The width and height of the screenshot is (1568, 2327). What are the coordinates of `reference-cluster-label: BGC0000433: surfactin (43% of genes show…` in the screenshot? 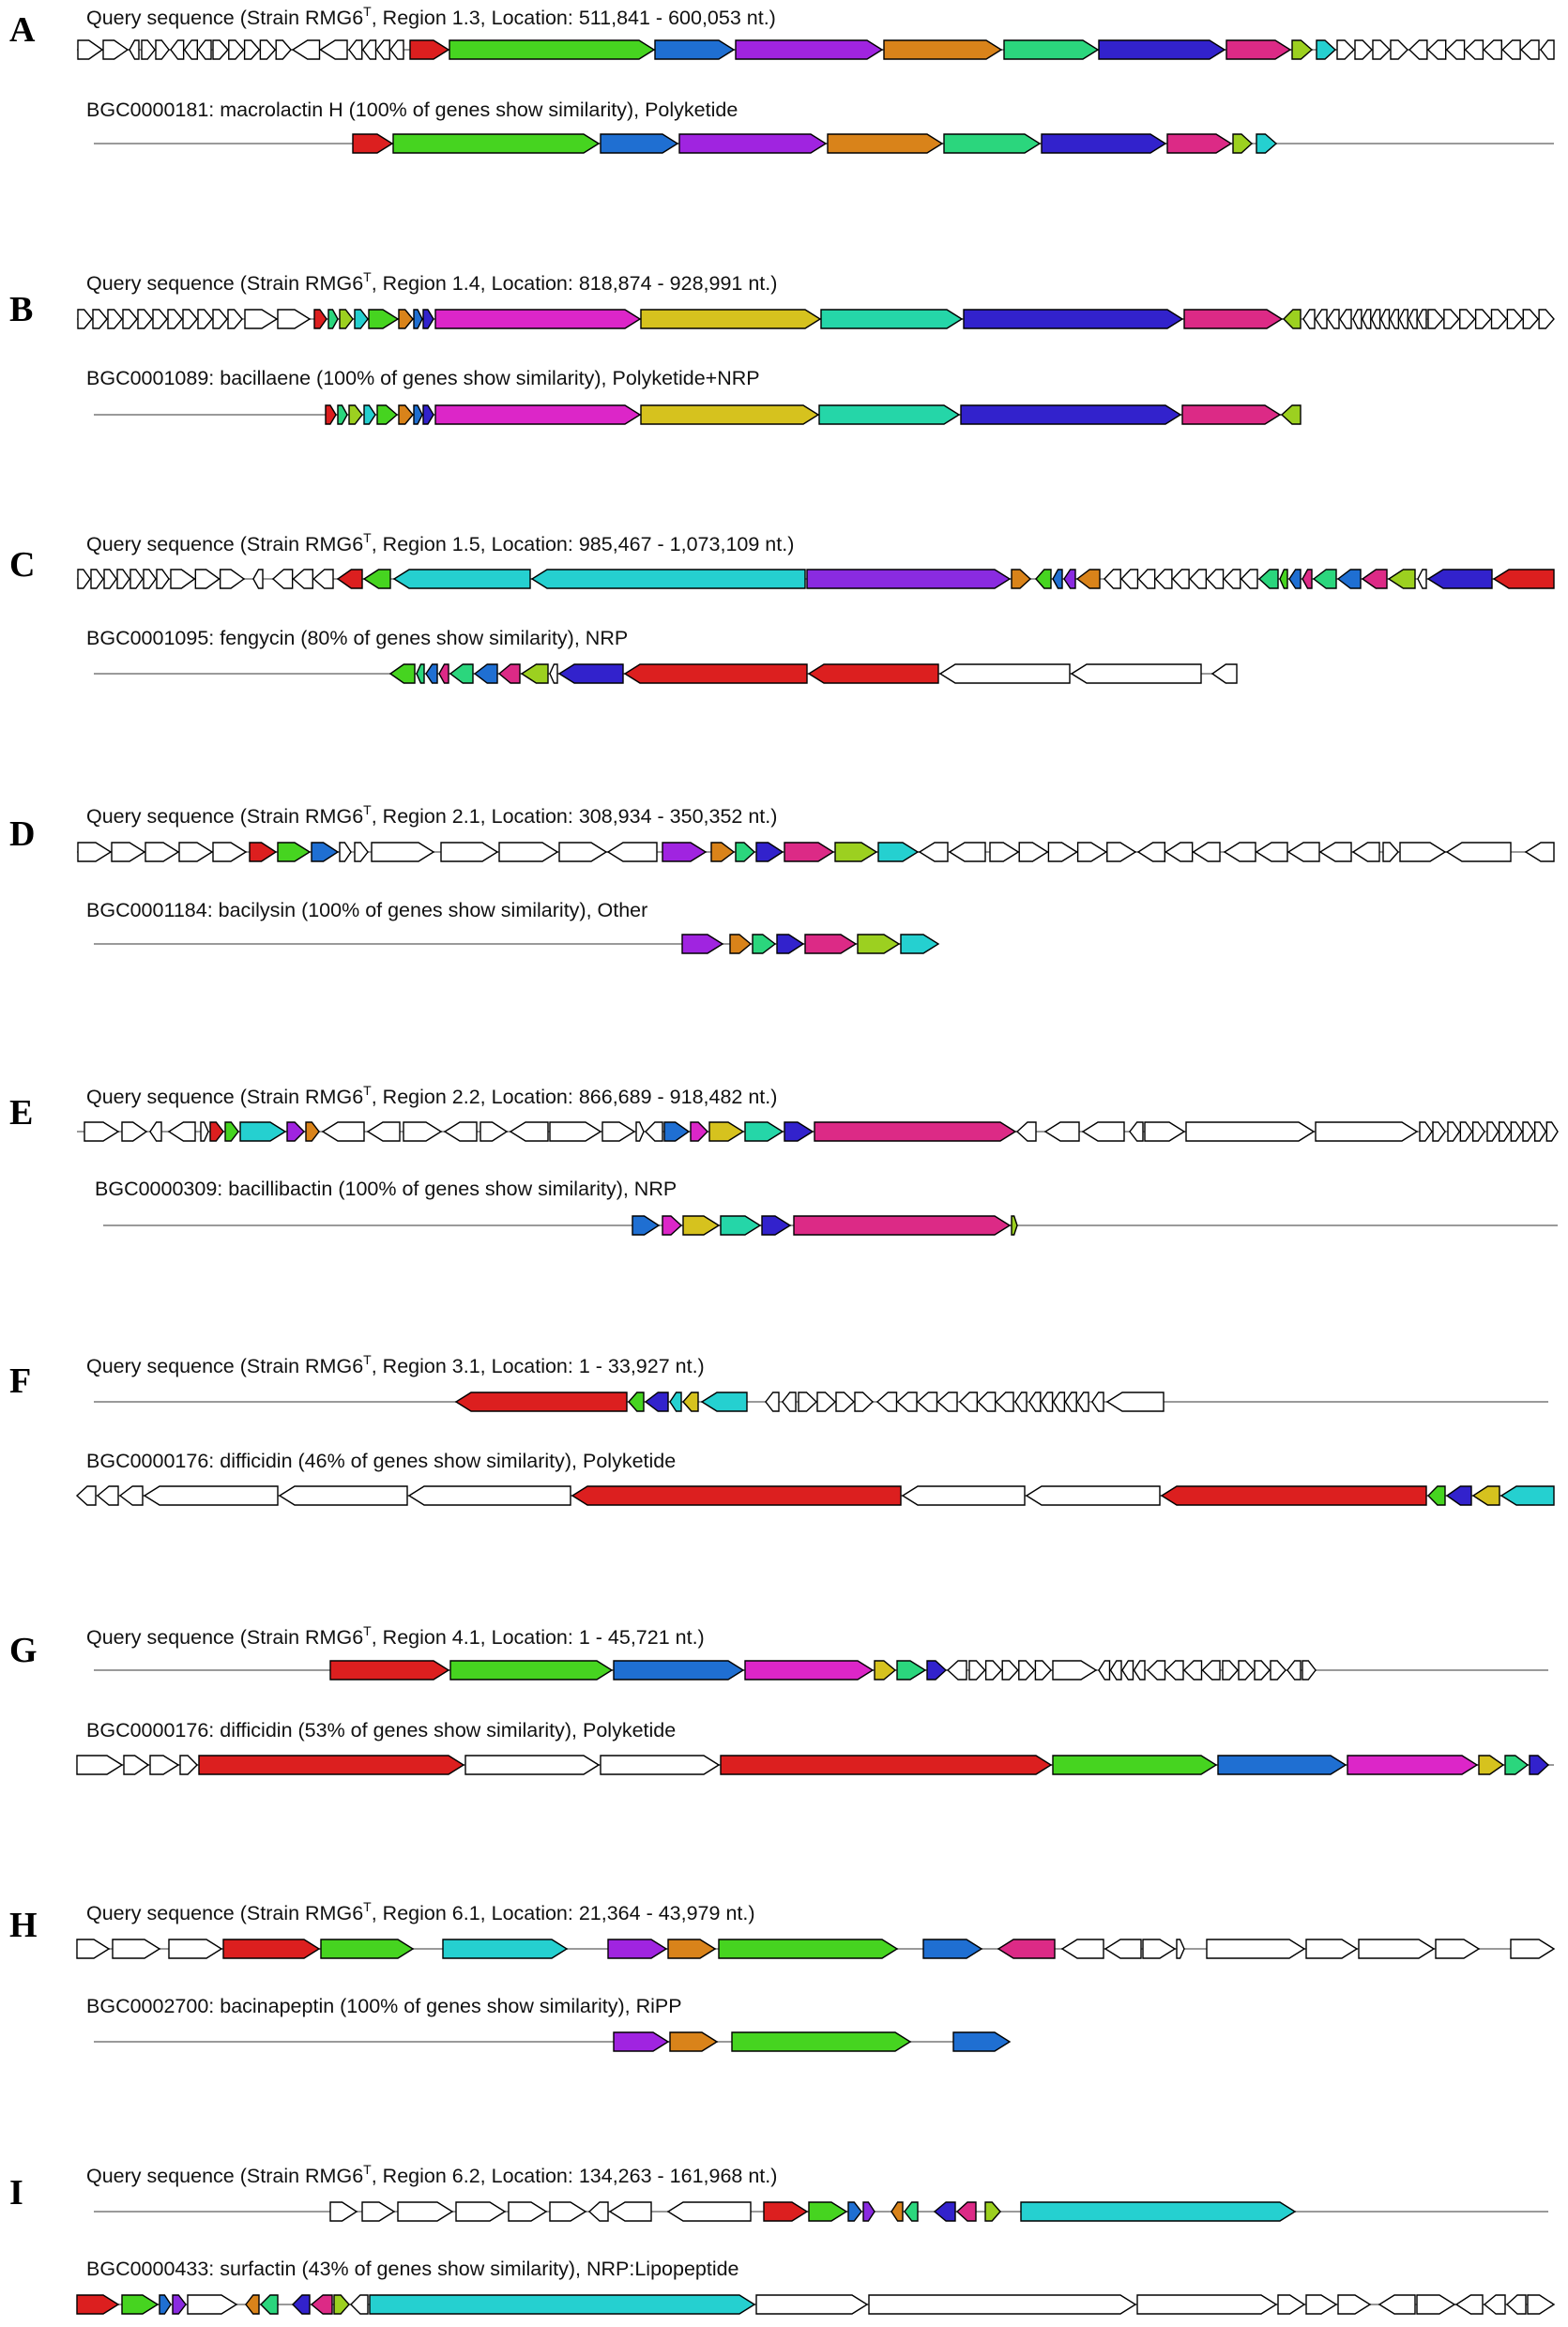 It's located at (412, 2269).